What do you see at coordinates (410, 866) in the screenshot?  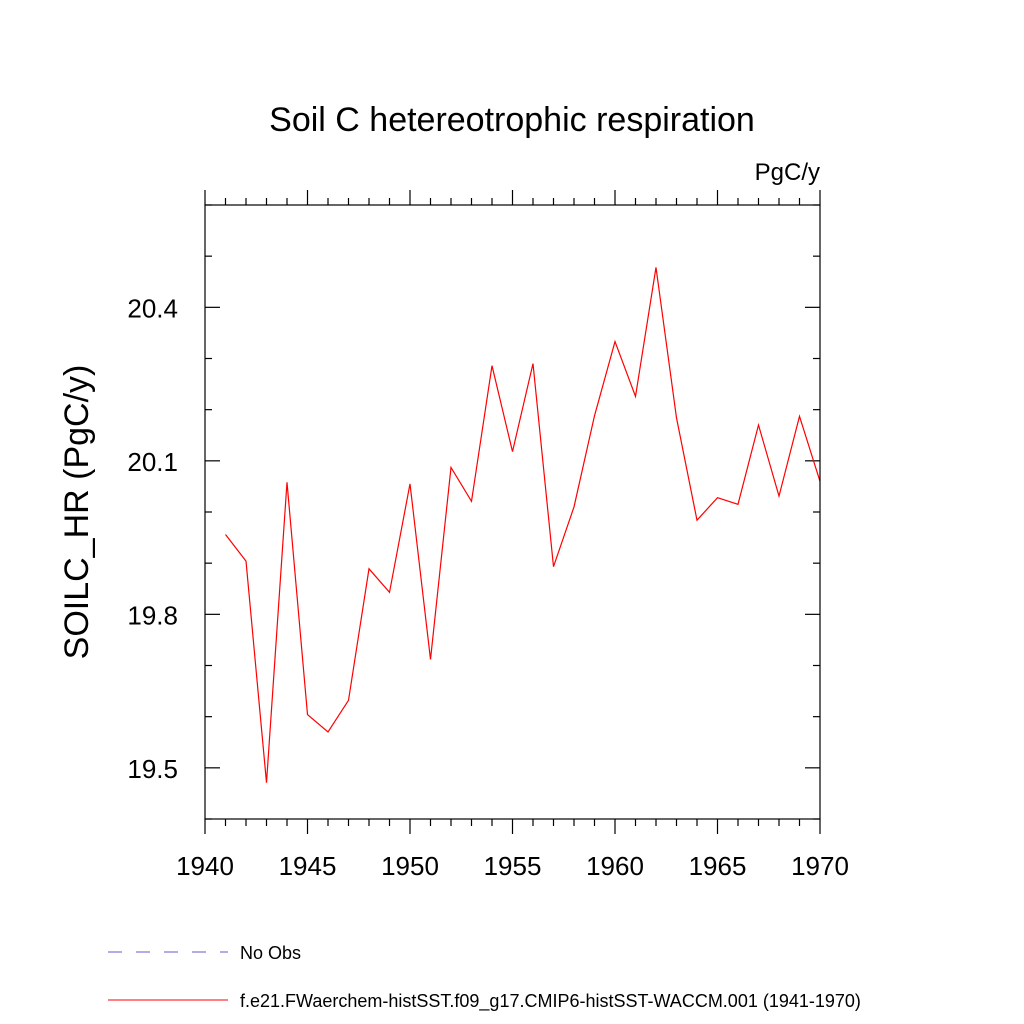 I see `x-tick-label: 1950` at bounding box center [410, 866].